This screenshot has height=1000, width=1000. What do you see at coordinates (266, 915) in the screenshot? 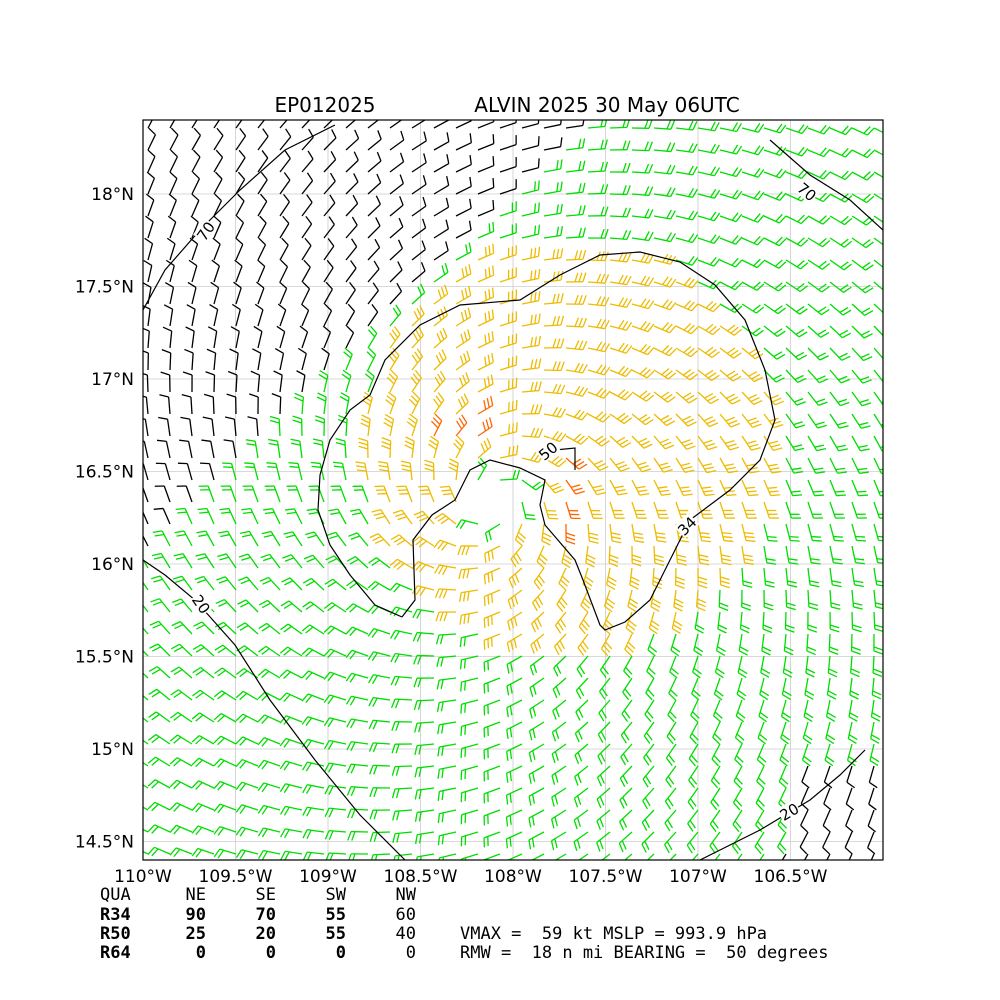
I see `table-cell: 70` at bounding box center [266, 915].